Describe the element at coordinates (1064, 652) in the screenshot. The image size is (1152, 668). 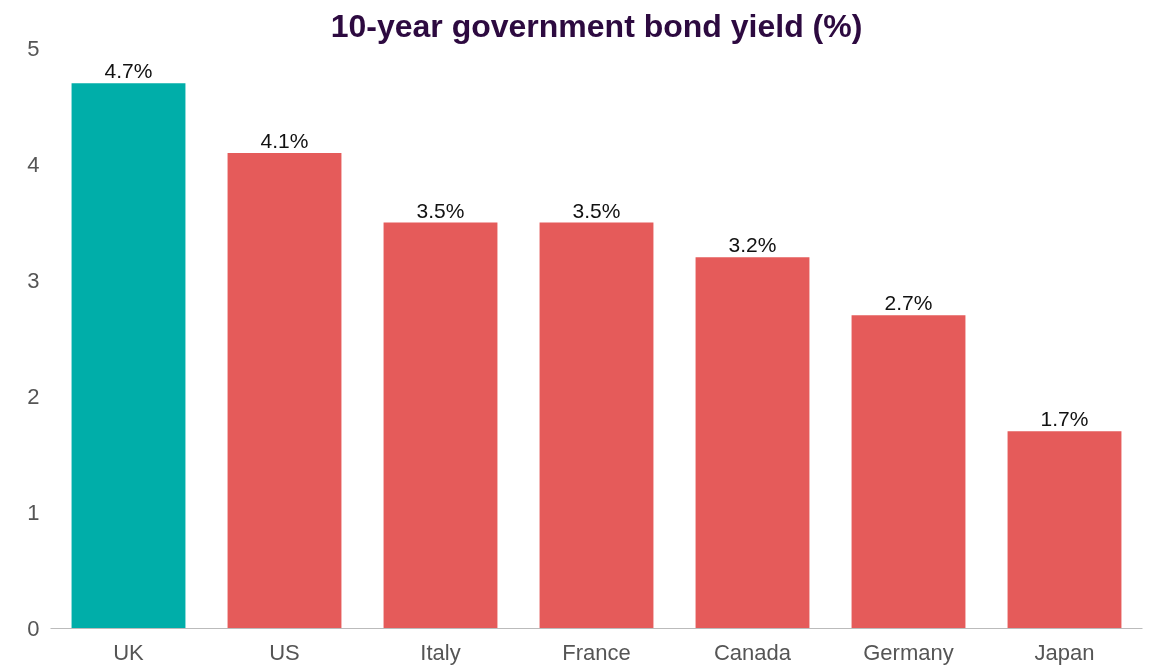
I see `x-tick-label: Japan` at that location.